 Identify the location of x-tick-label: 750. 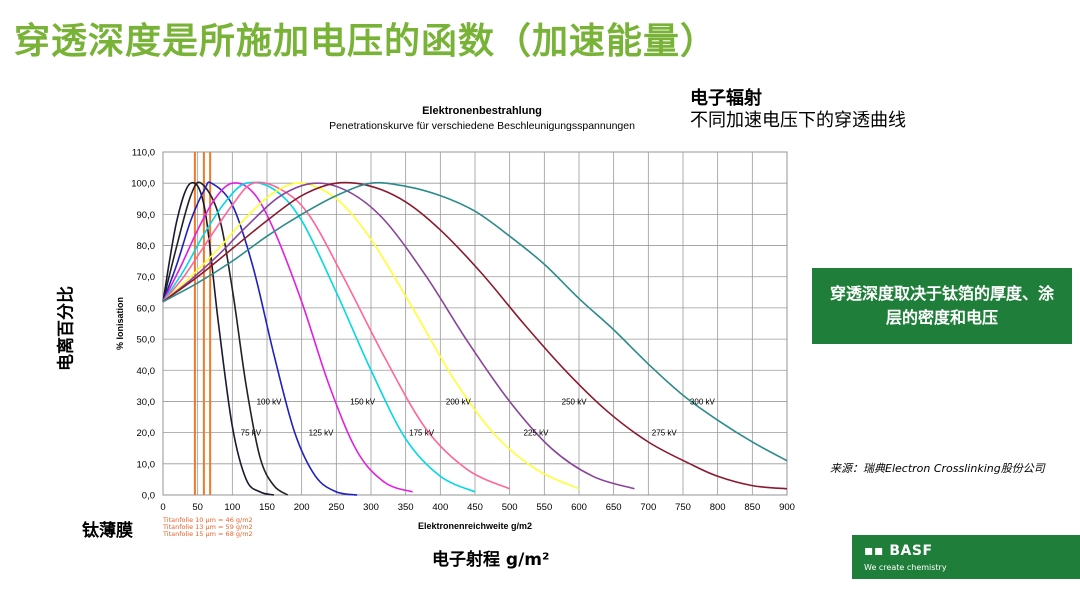
(683, 507).